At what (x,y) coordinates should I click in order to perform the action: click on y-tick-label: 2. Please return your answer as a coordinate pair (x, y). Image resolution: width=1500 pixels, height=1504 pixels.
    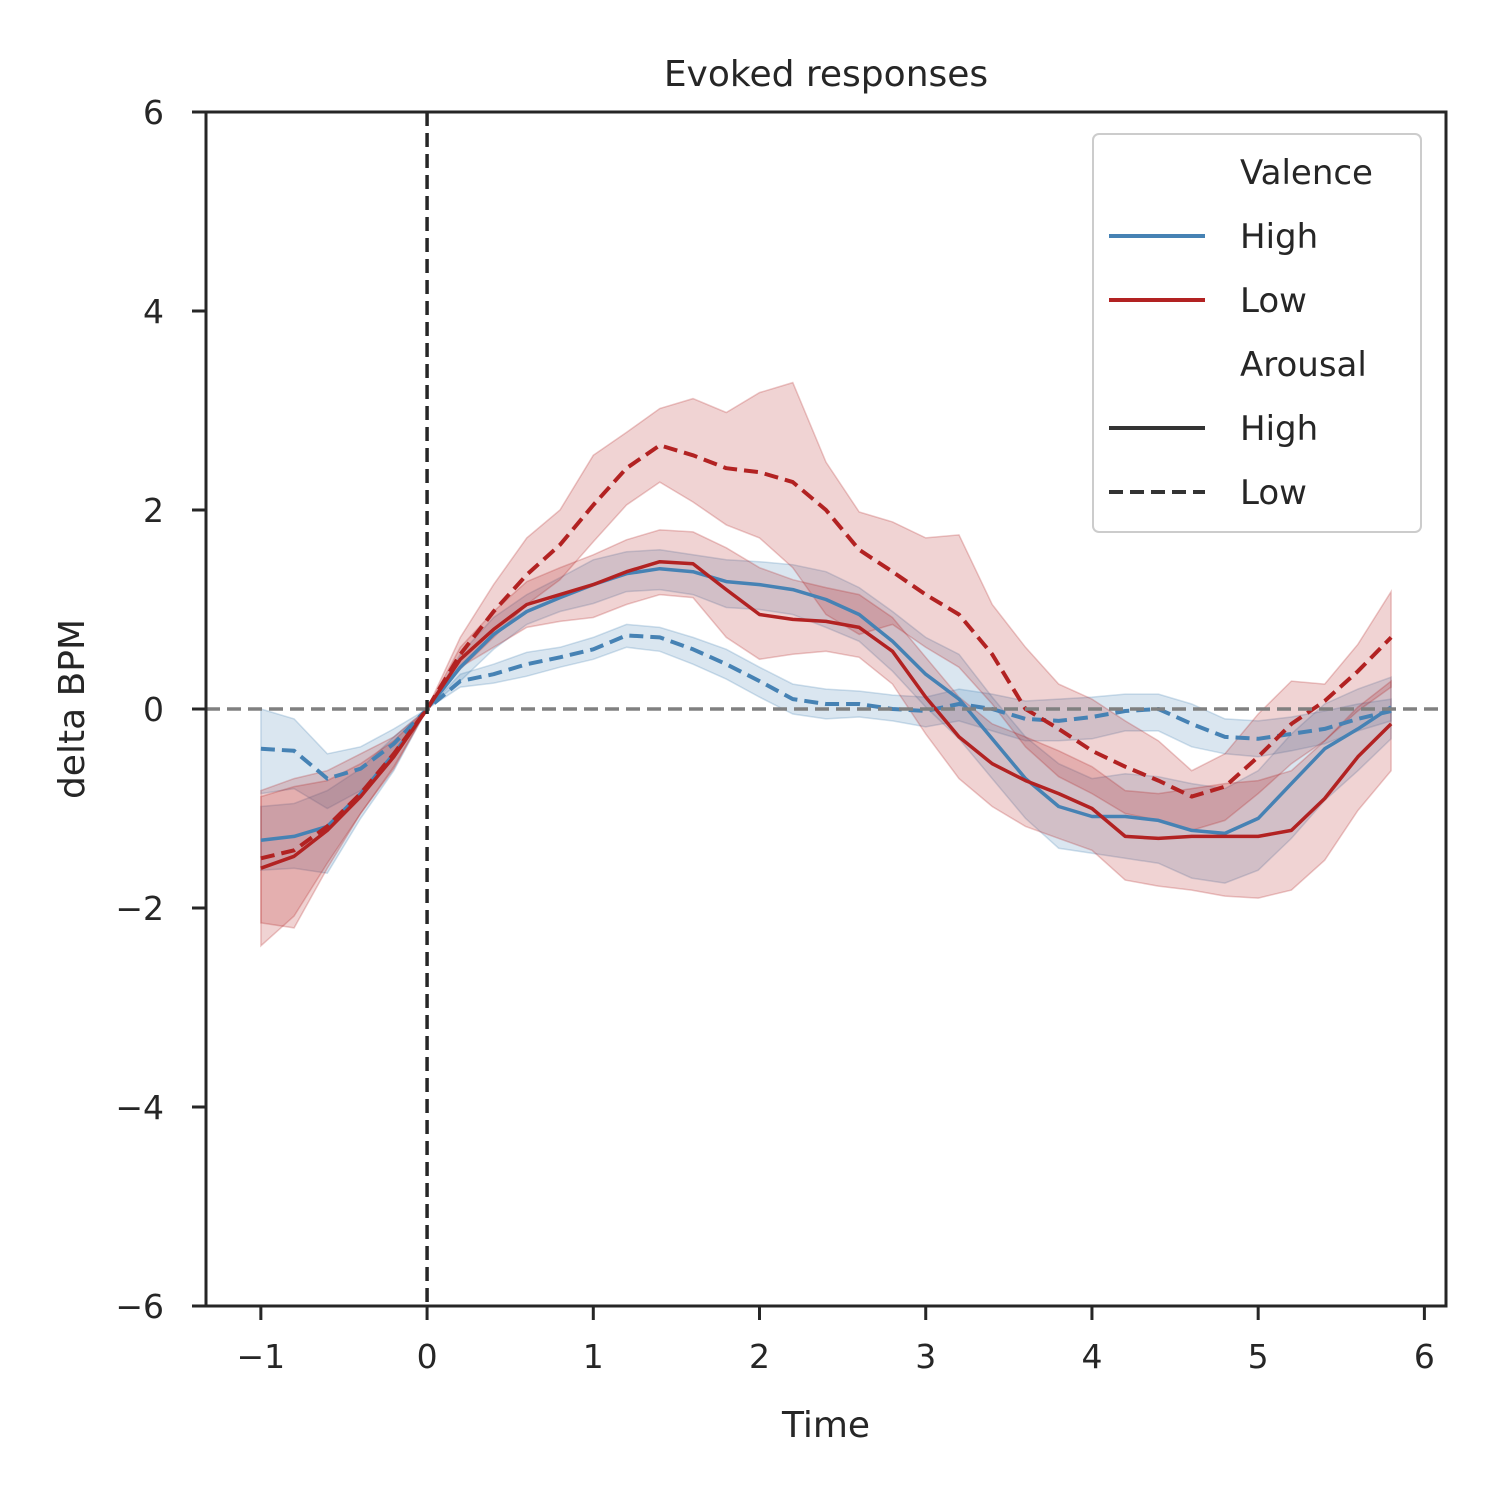
    Looking at the image, I should click on (153, 510).